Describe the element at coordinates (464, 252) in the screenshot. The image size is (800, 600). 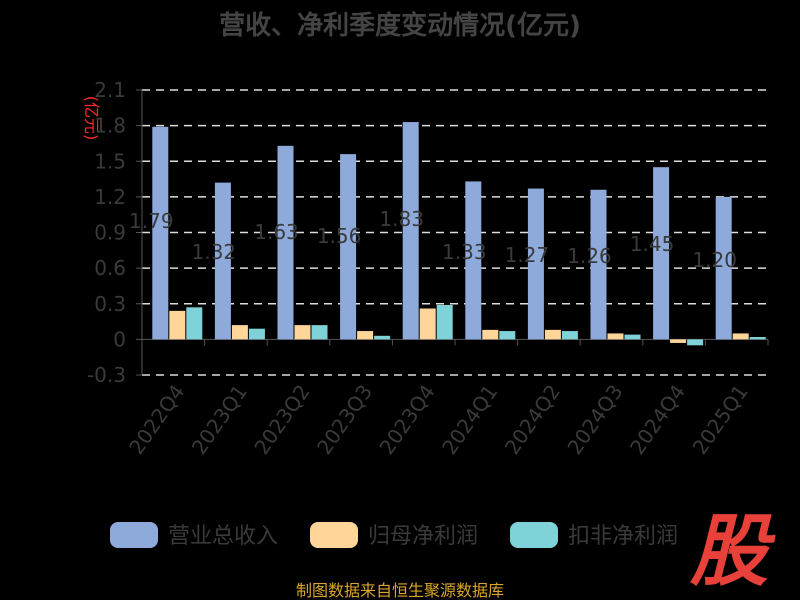
I see `bar-value-label: 1.33` at that location.